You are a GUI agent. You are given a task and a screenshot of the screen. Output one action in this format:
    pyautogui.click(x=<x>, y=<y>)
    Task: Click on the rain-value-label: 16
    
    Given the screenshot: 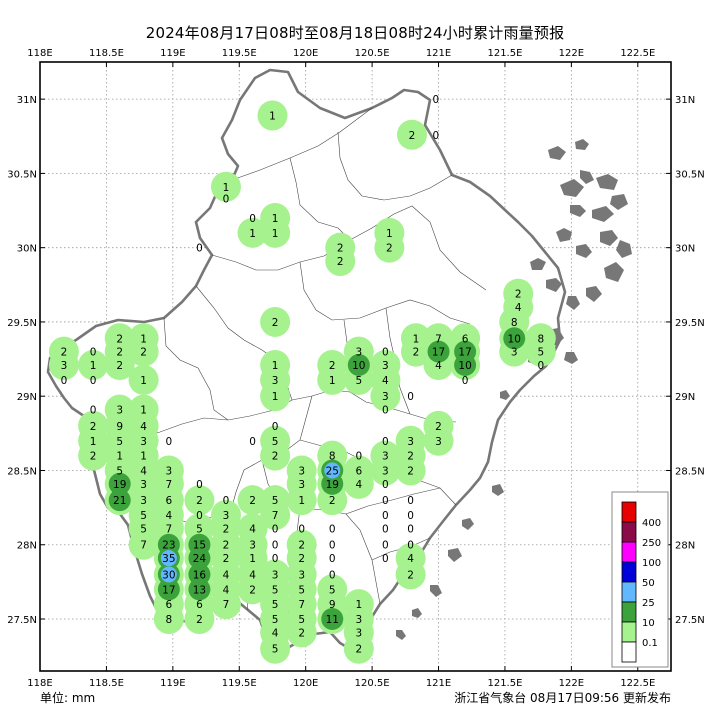 What is the action you would take?
    pyautogui.click(x=200, y=575)
    